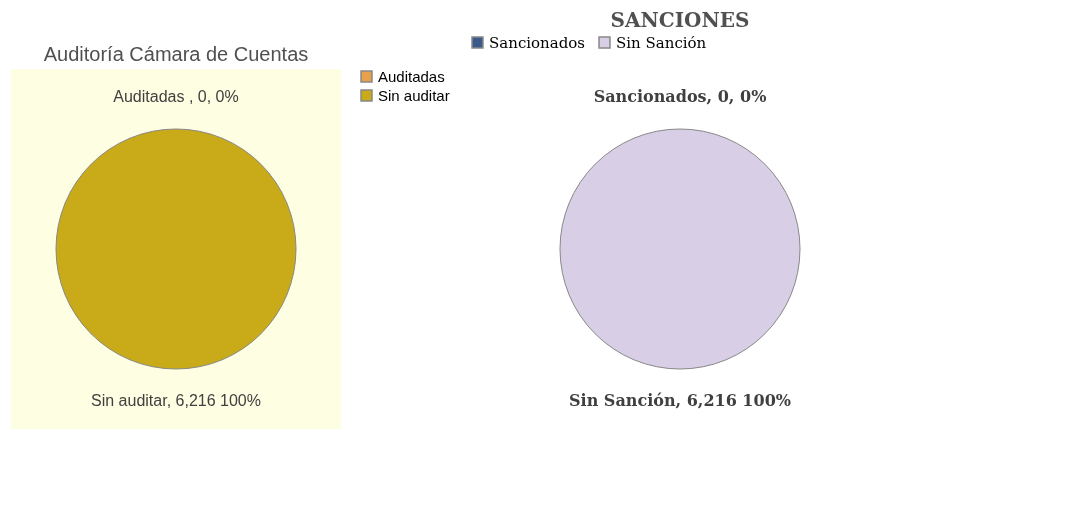 The height and width of the screenshot is (507, 1088). What do you see at coordinates (680, 400) in the screenshot?
I see `data-label: Sin Sanción, 6,216 100%` at bounding box center [680, 400].